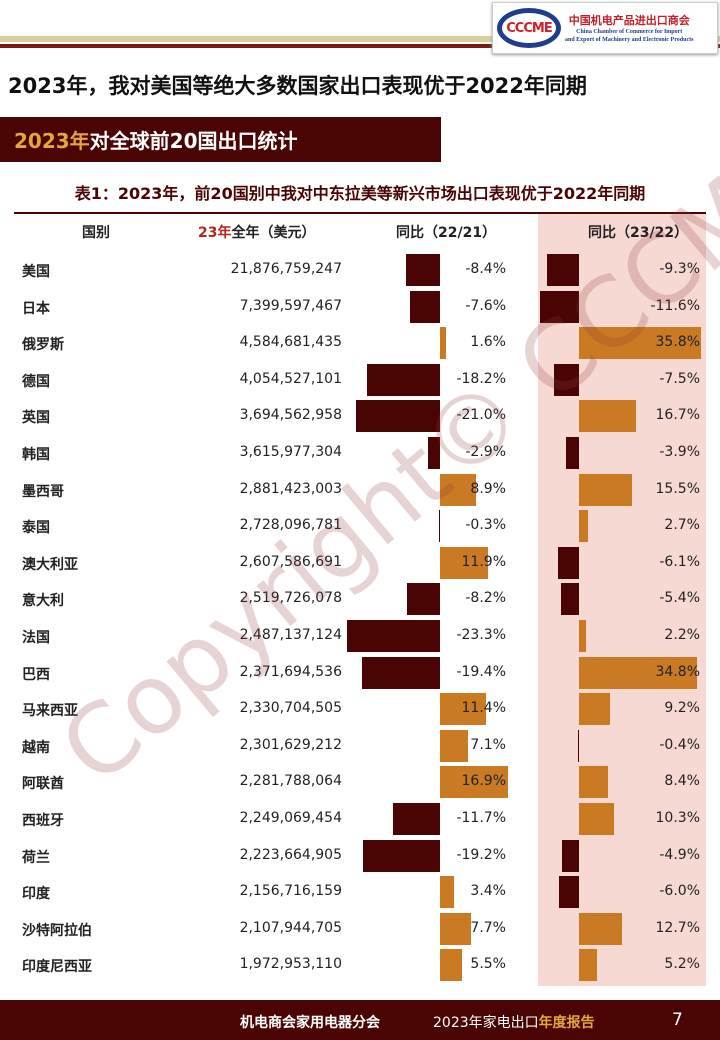 This screenshot has height=1040, width=720. What do you see at coordinates (57, 930) in the screenshot?
I see `country-name: 沙特阿拉伯` at bounding box center [57, 930].